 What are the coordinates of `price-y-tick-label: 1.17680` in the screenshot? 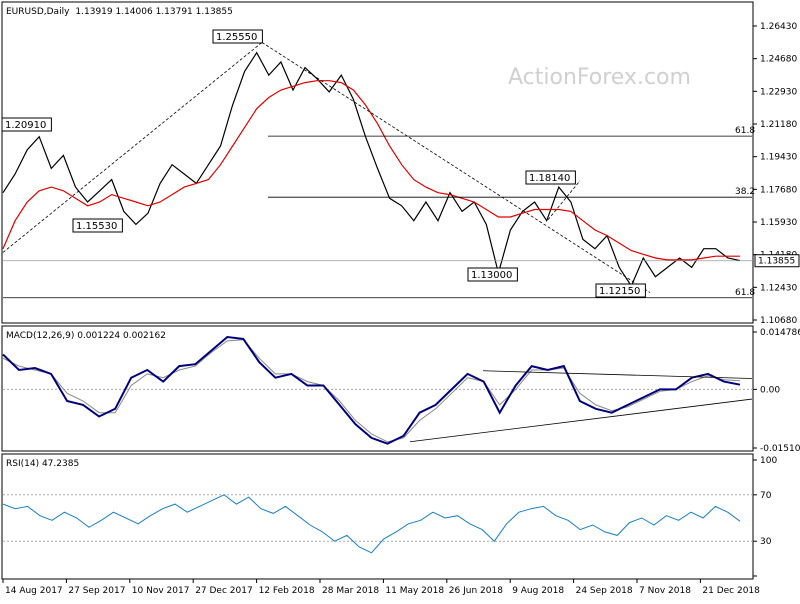 It's located at (778, 190).